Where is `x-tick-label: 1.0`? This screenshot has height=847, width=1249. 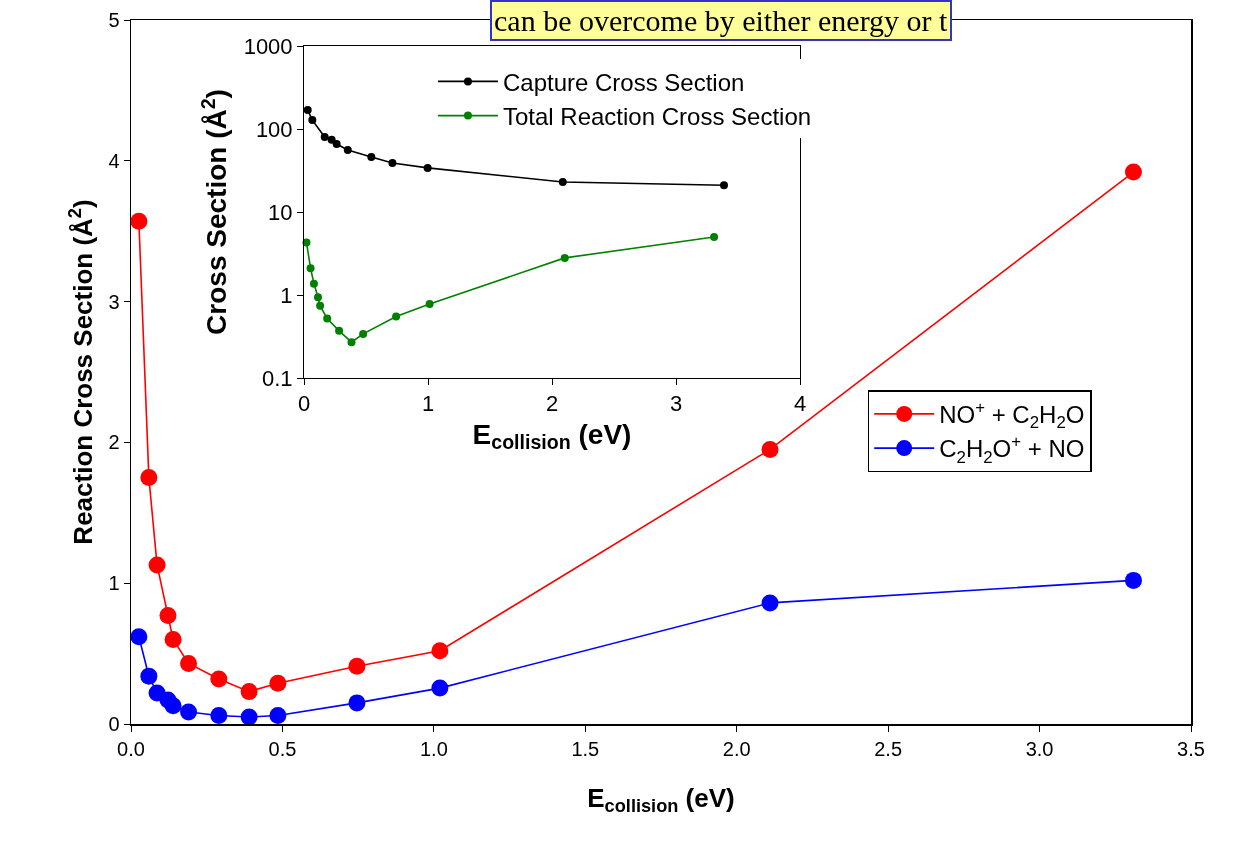 x-tick-label: 1.0 is located at coordinates (433, 748).